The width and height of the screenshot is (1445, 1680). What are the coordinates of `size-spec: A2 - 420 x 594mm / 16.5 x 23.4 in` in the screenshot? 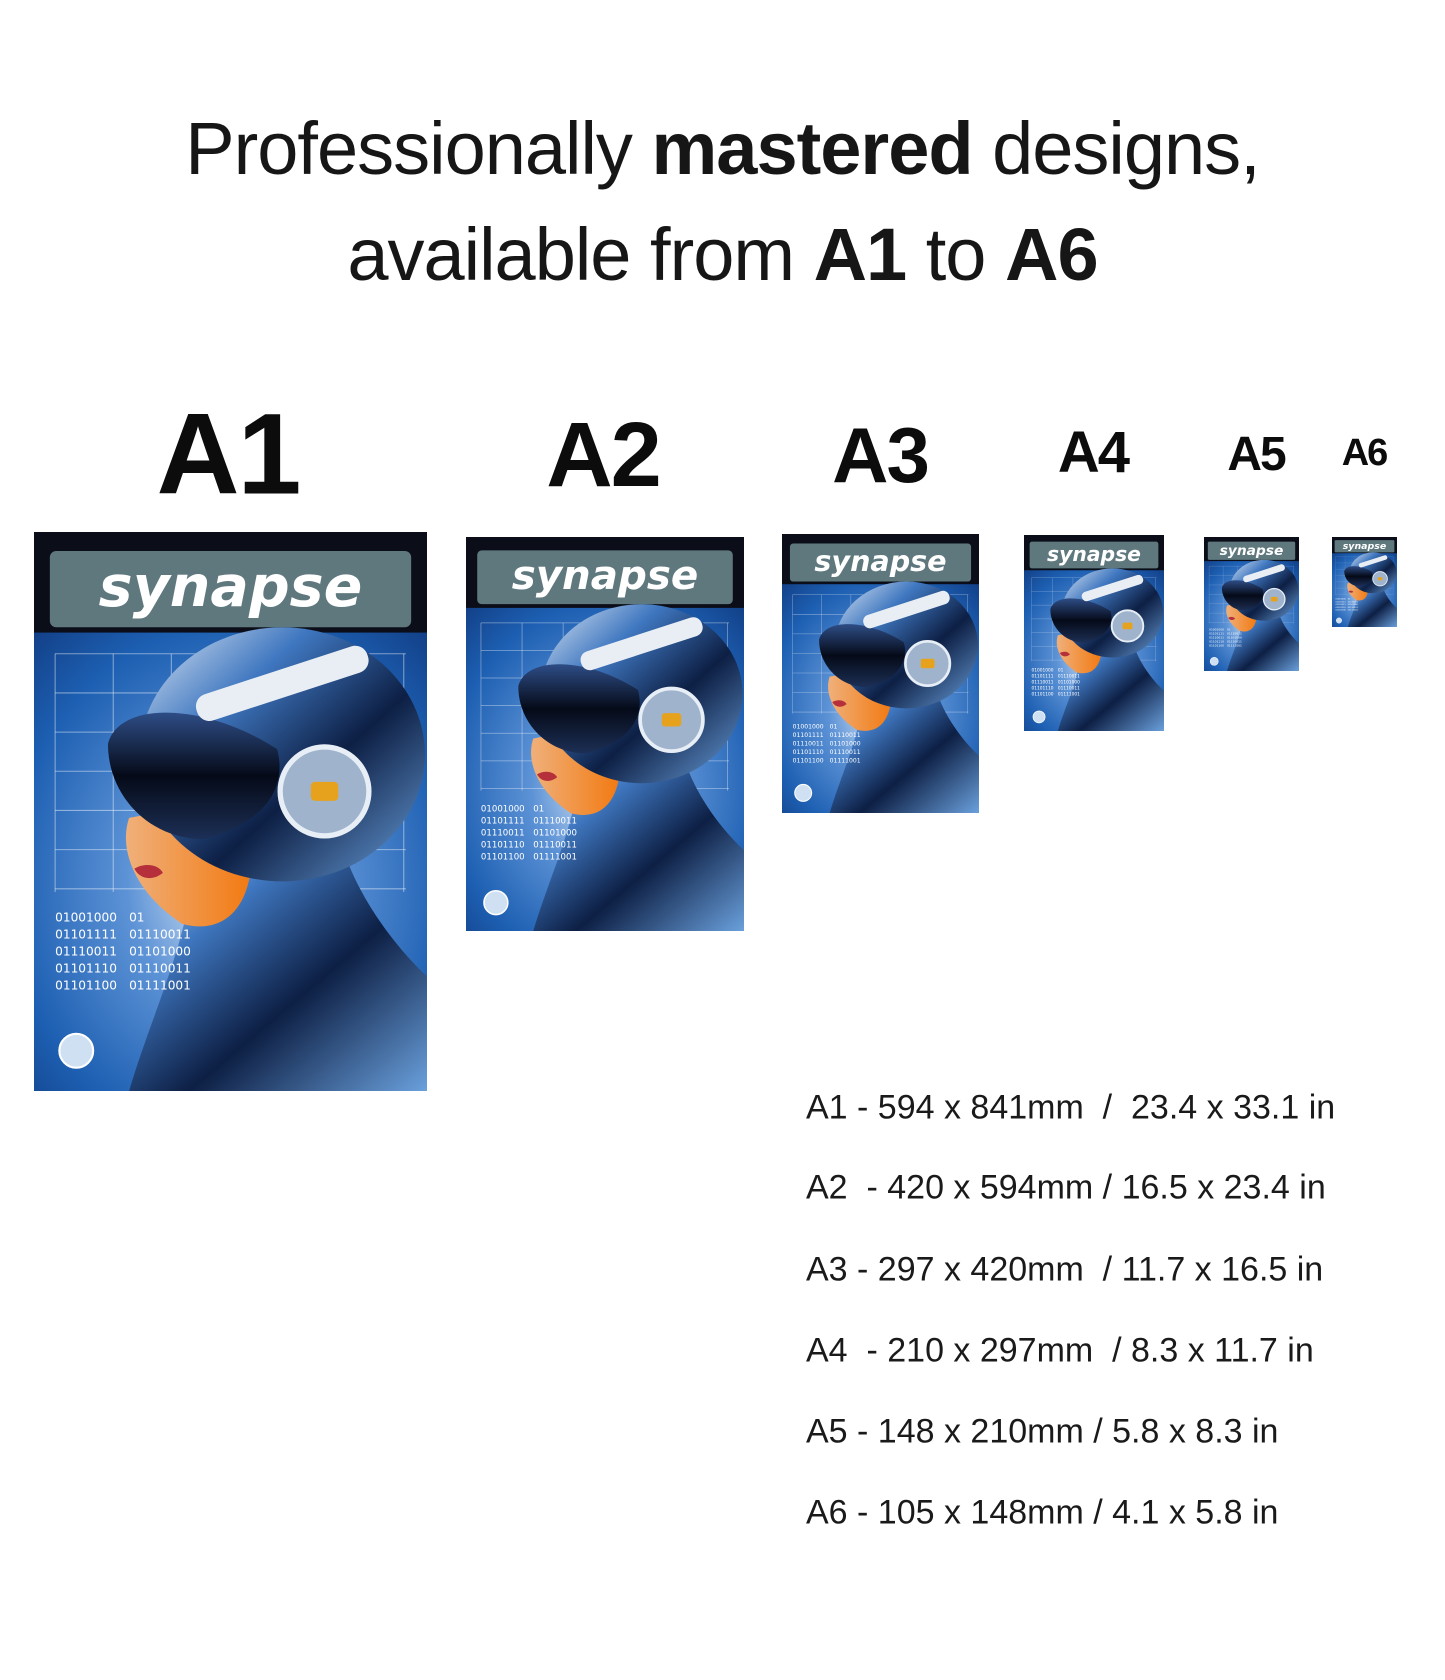 It's located at (1066, 1187).